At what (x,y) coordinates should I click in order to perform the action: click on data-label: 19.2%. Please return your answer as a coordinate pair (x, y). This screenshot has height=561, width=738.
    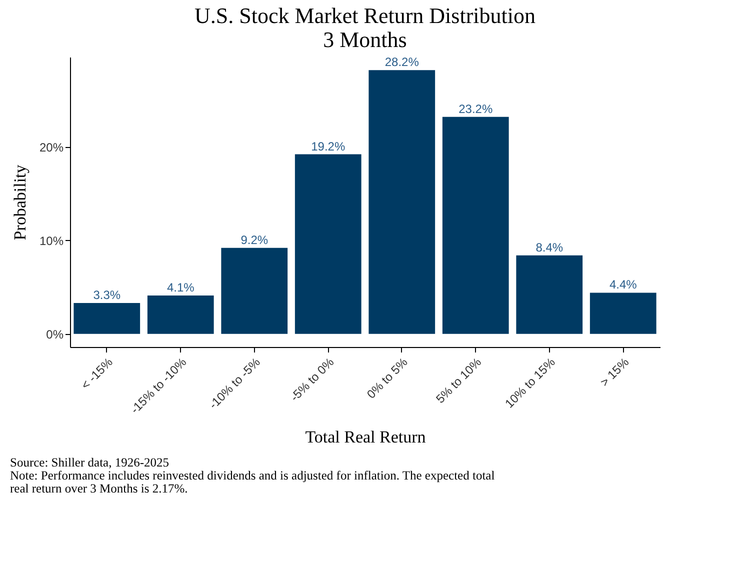
    Looking at the image, I should click on (328, 146).